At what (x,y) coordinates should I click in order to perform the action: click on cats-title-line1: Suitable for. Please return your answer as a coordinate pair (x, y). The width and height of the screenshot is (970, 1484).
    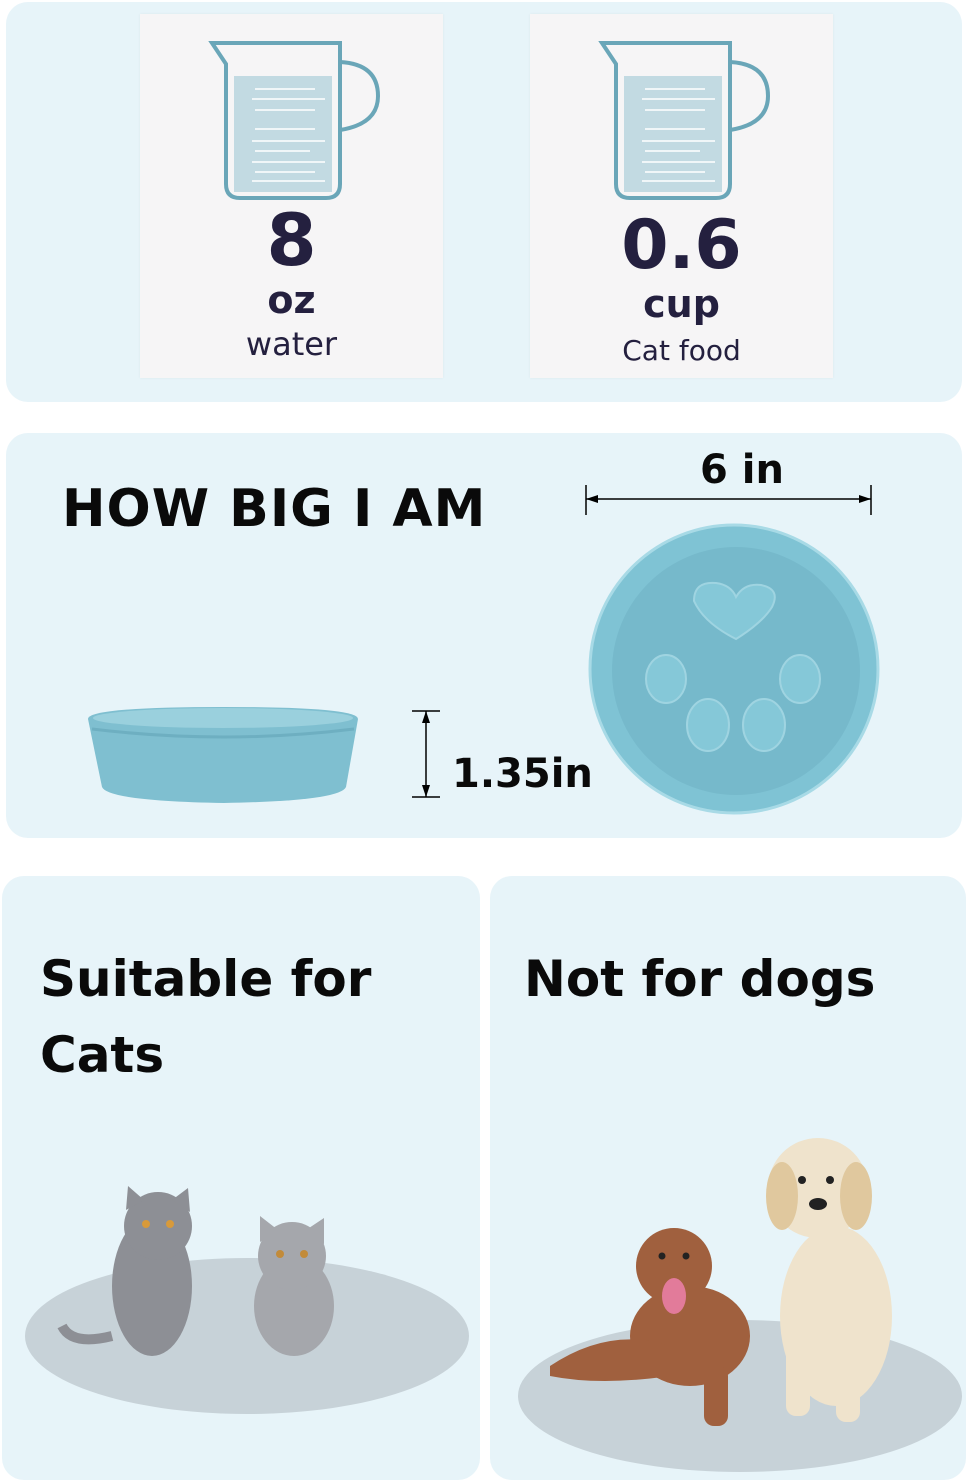
    Looking at the image, I should click on (206, 979).